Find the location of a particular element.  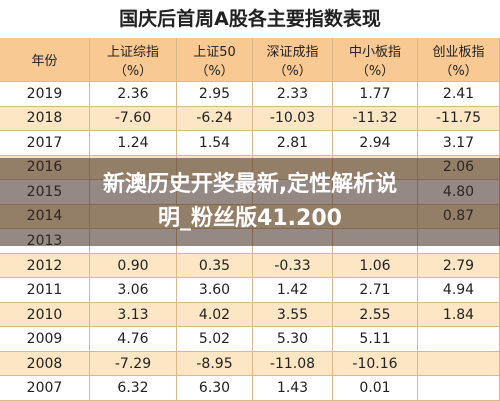

table-cell: 1.84 is located at coordinates (459, 315).